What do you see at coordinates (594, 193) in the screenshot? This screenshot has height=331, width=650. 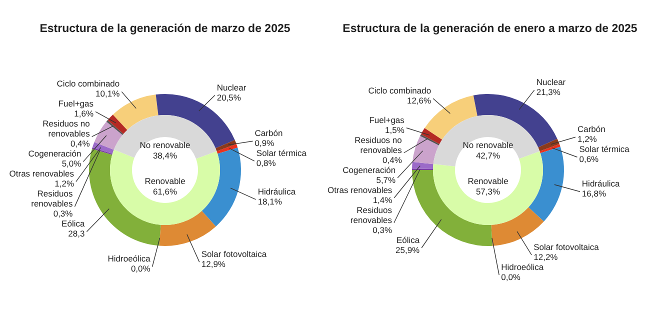 I see `data-label: 16,8%` at bounding box center [594, 193].